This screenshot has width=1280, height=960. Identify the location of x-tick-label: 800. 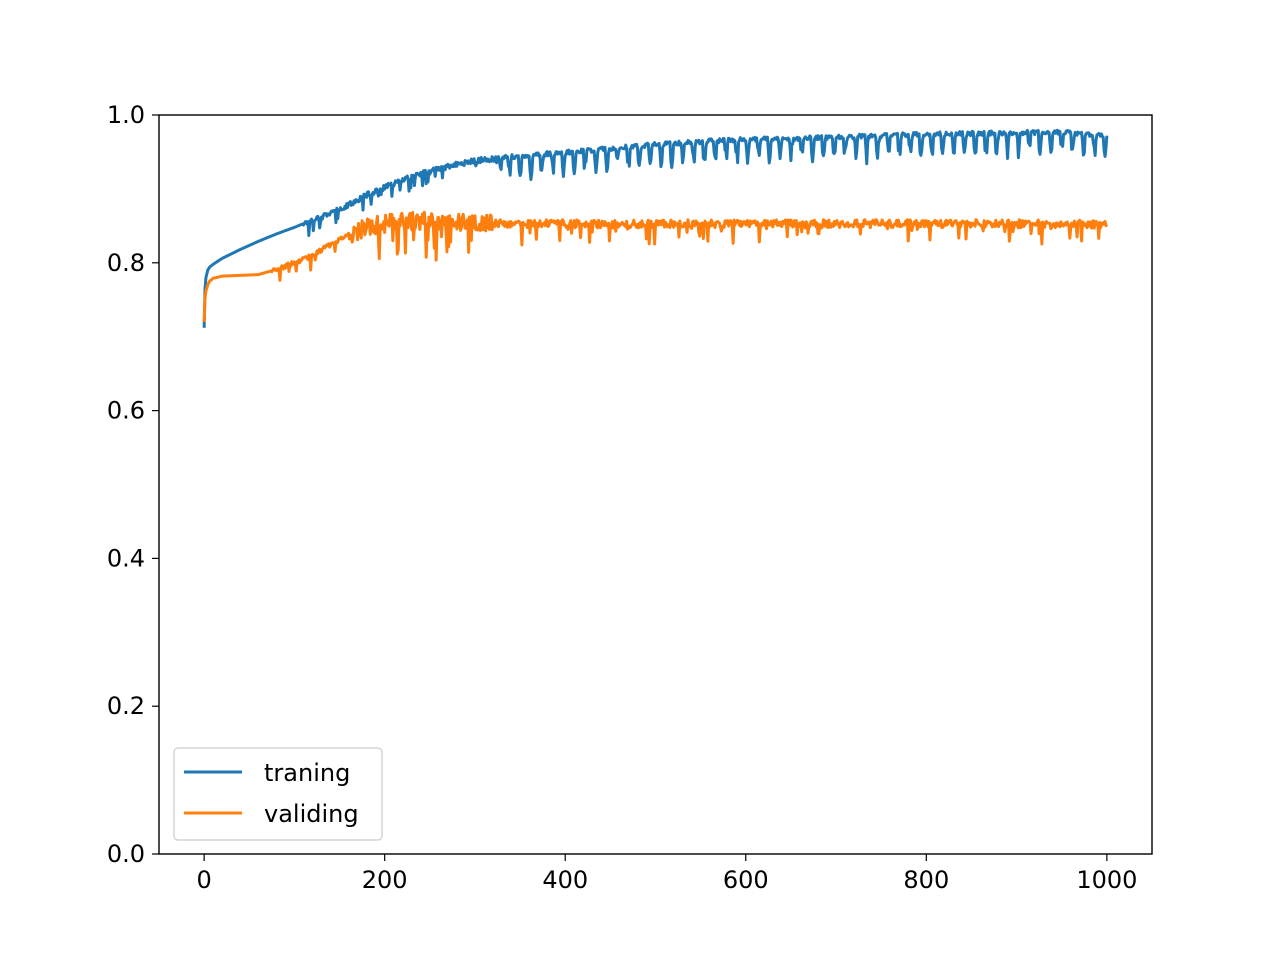
(926, 880).